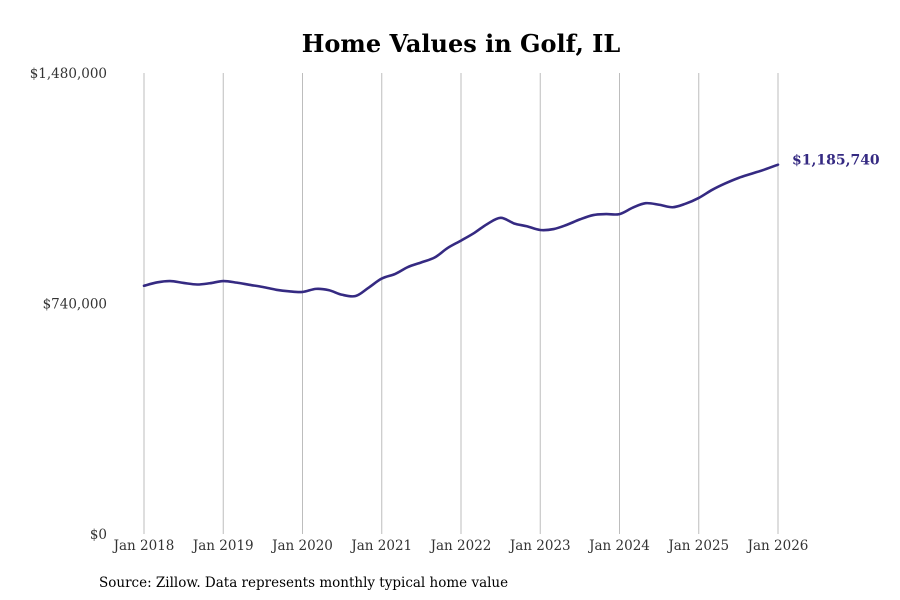 Image resolution: width=900 pixels, height=600 pixels. What do you see at coordinates (777, 546) in the screenshot?
I see `x-tick-label: Jan 2026` at bounding box center [777, 546].